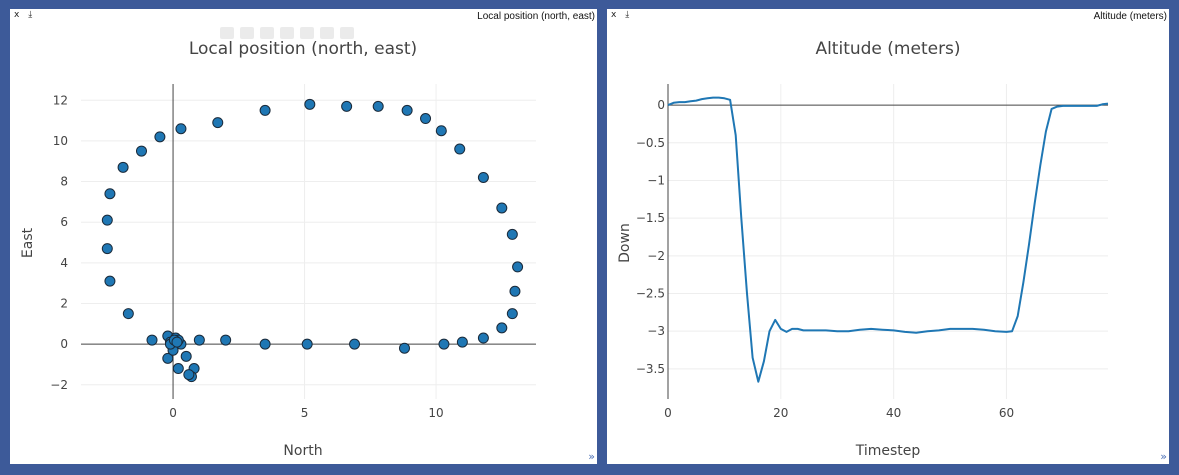 This screenshot has height=475, width=1179. I want to click on y-axis-label: East, so click(28, 242).